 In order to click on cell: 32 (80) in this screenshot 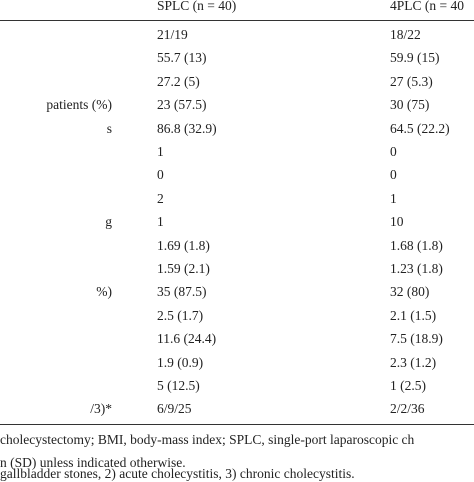, I will do `click(410, 292)`.